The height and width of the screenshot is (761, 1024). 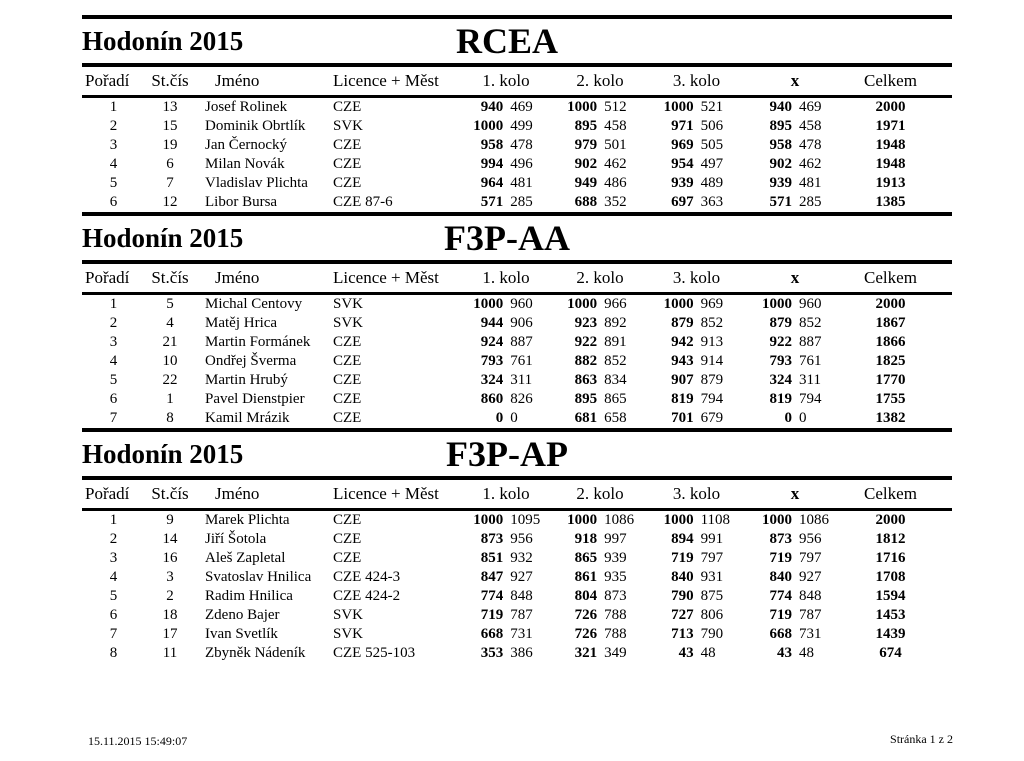 I want to click on score-raw: 806, so click(x=712, y=615).